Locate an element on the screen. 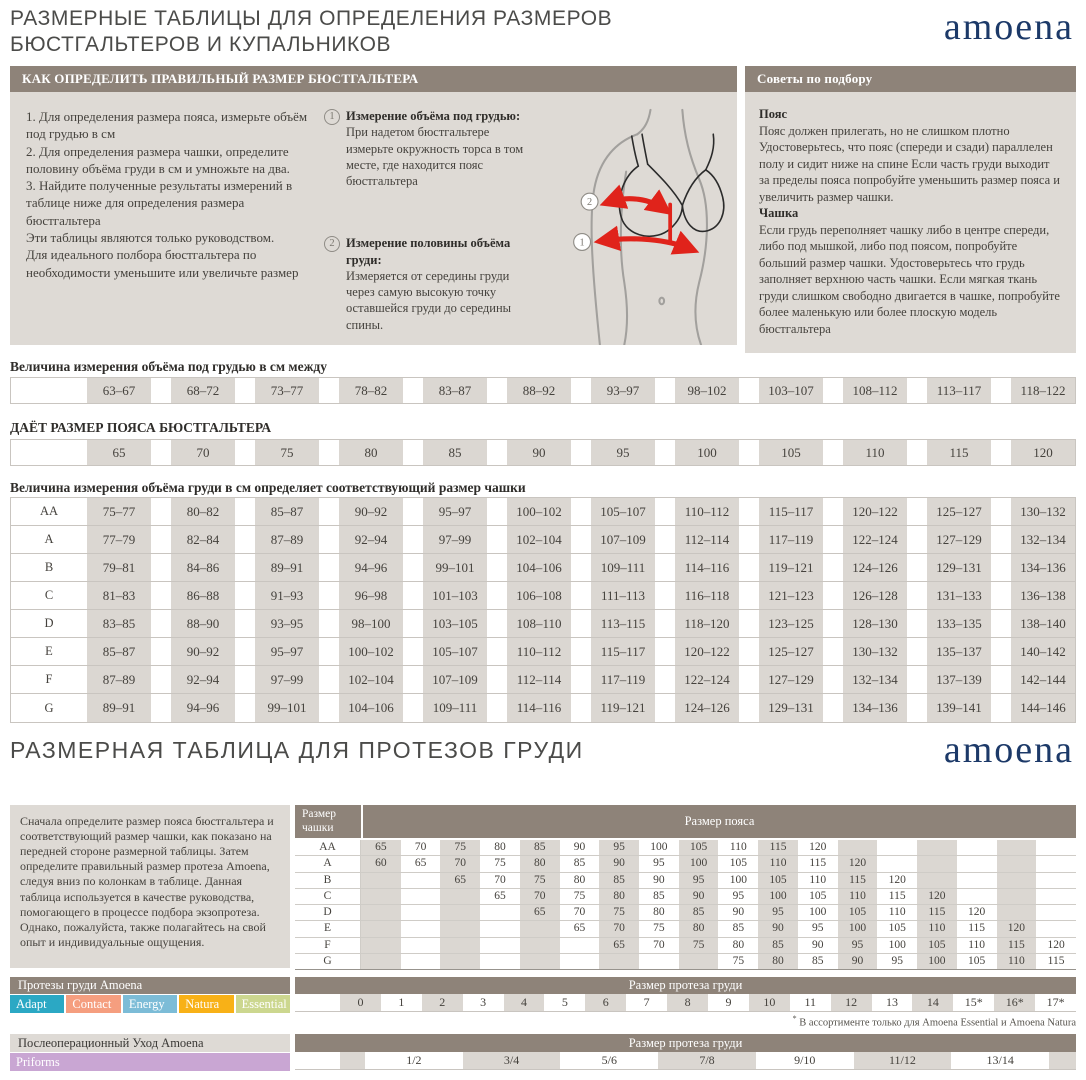 The width and height of the screenshot is (1086, 1080). size-cell: 127–129 is located at coordinates (791, 679).